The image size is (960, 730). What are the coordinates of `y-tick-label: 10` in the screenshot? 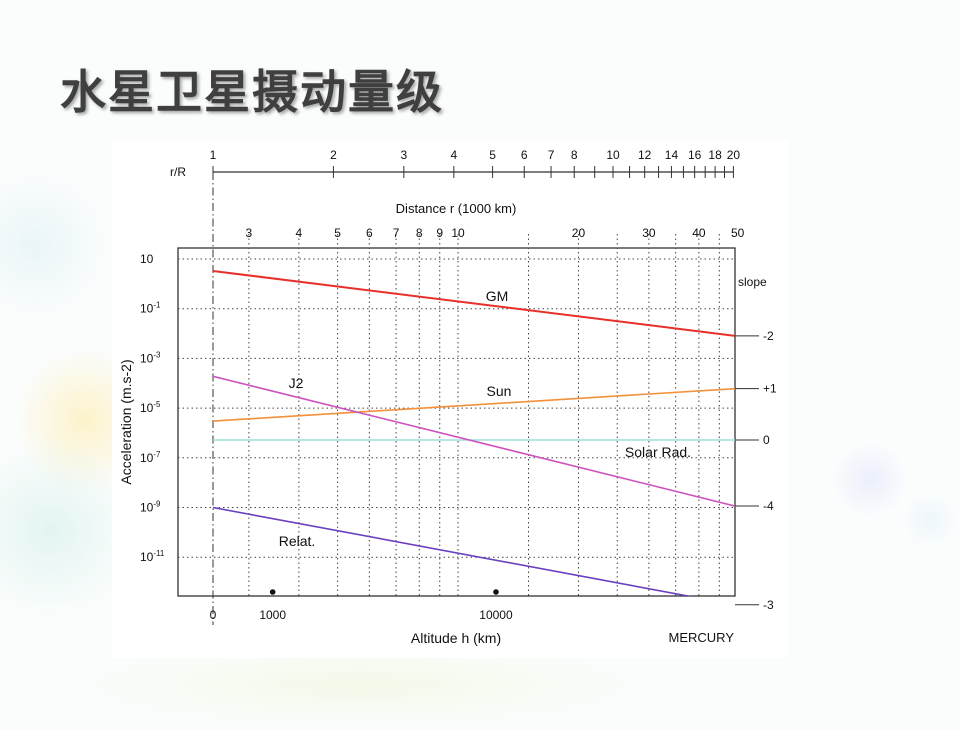 It's located at (147, 259).